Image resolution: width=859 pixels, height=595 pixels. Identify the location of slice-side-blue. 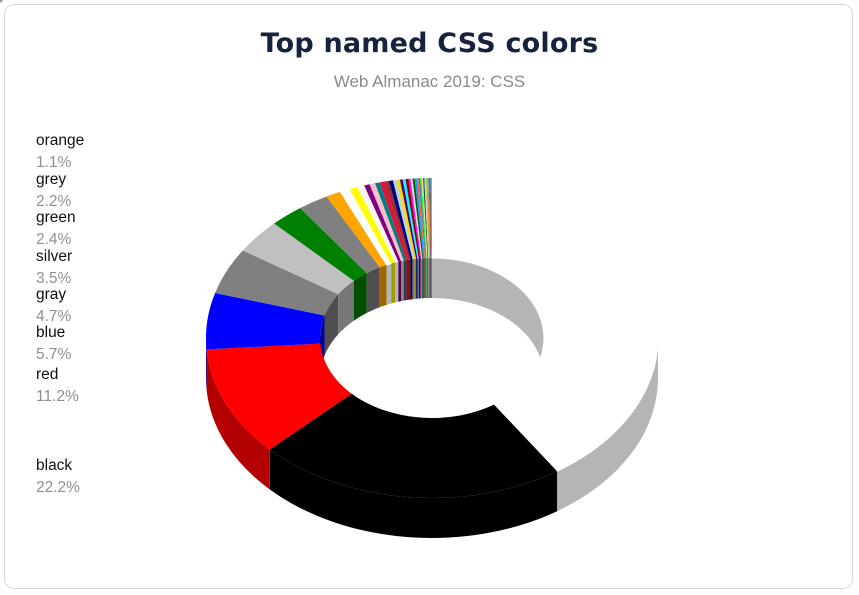
(206, 364).